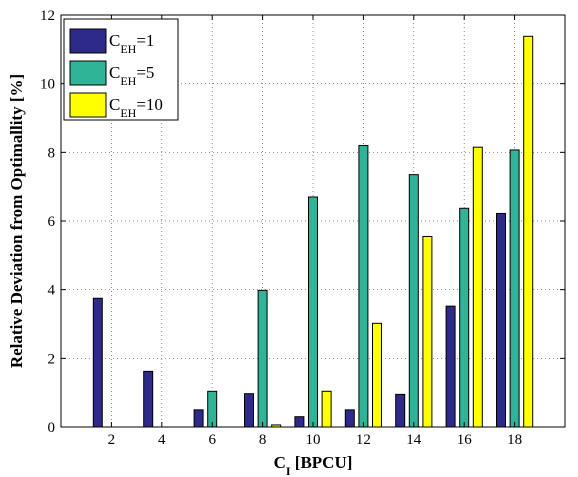 This screenshot has height=477, width=578. I want to click on x-tick-label: 2, so click(112, 440).